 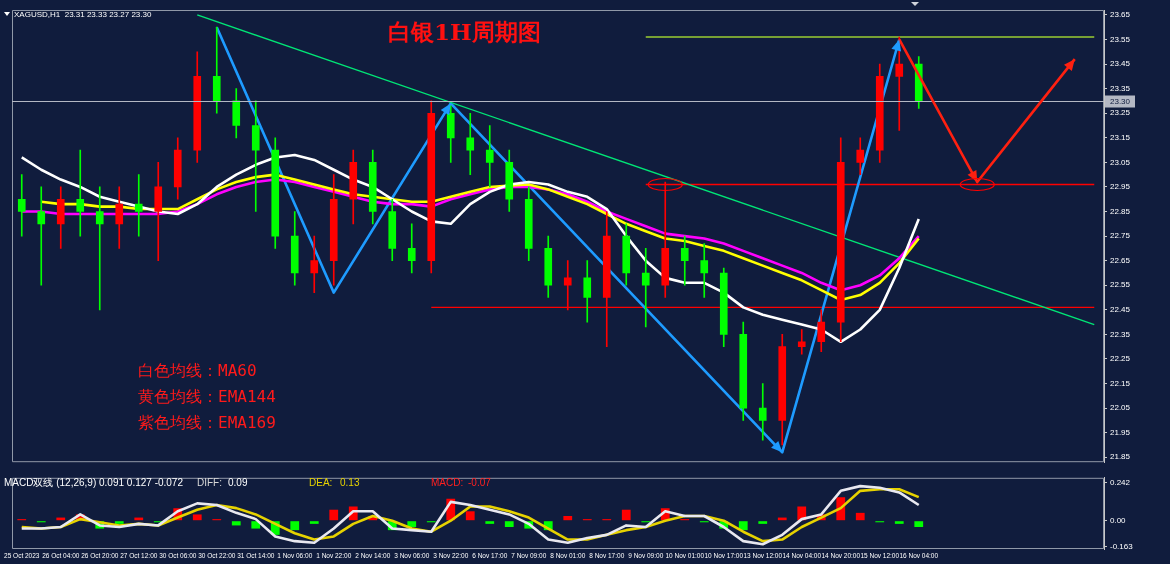 I want to click on annotation: 0.09, so click(x=238, y=483).